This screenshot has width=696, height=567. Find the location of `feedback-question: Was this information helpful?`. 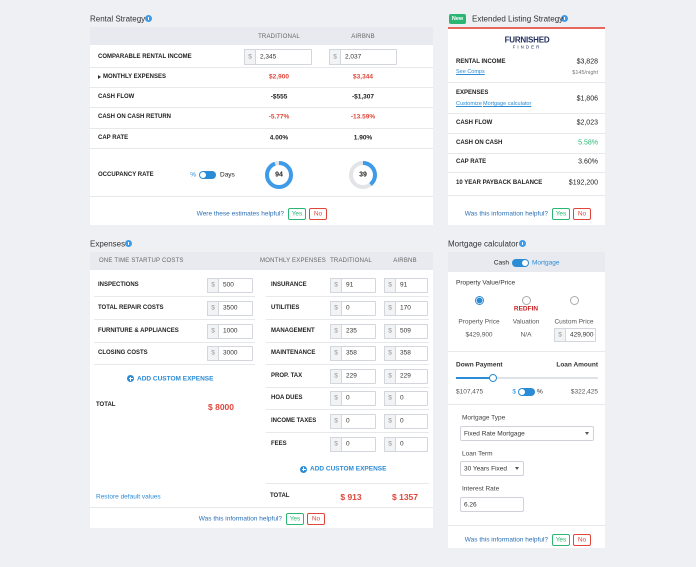

feedback-question: Was this information helpful? is located at coordinates (240, 519).